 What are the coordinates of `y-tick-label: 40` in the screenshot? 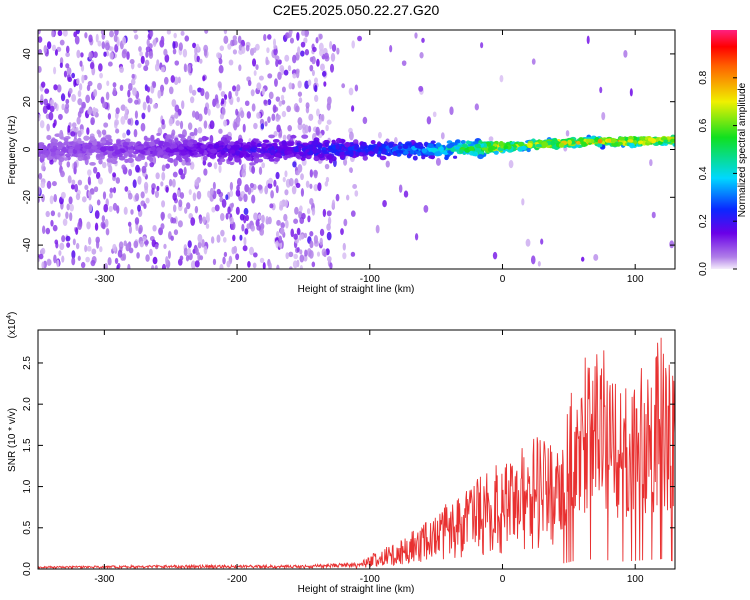 It's located at (27, 54).